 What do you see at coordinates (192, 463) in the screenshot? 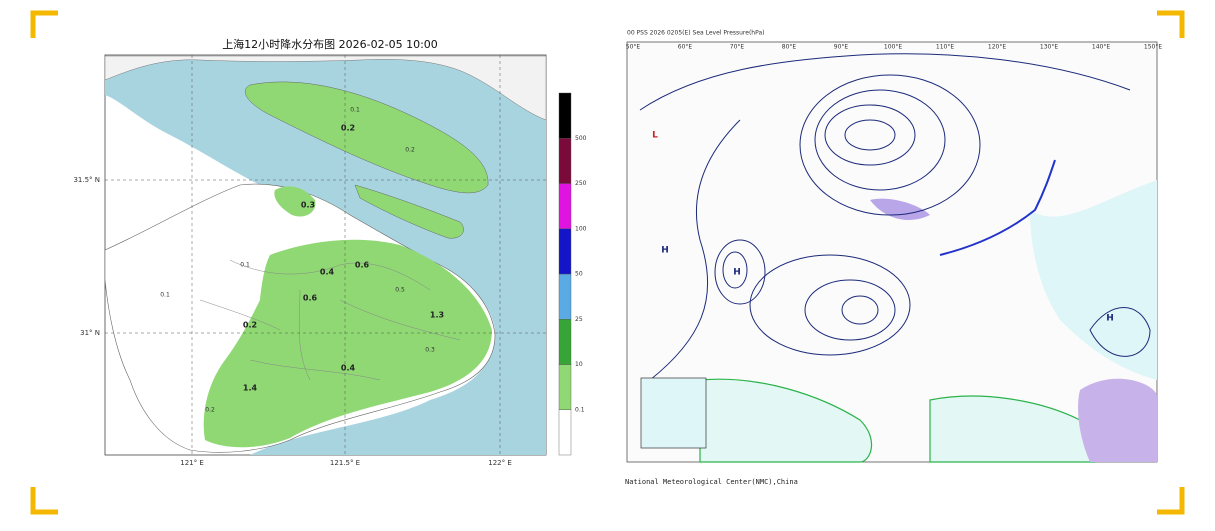
I see `lon-label: 121° E` at bounding box center [192, 463].